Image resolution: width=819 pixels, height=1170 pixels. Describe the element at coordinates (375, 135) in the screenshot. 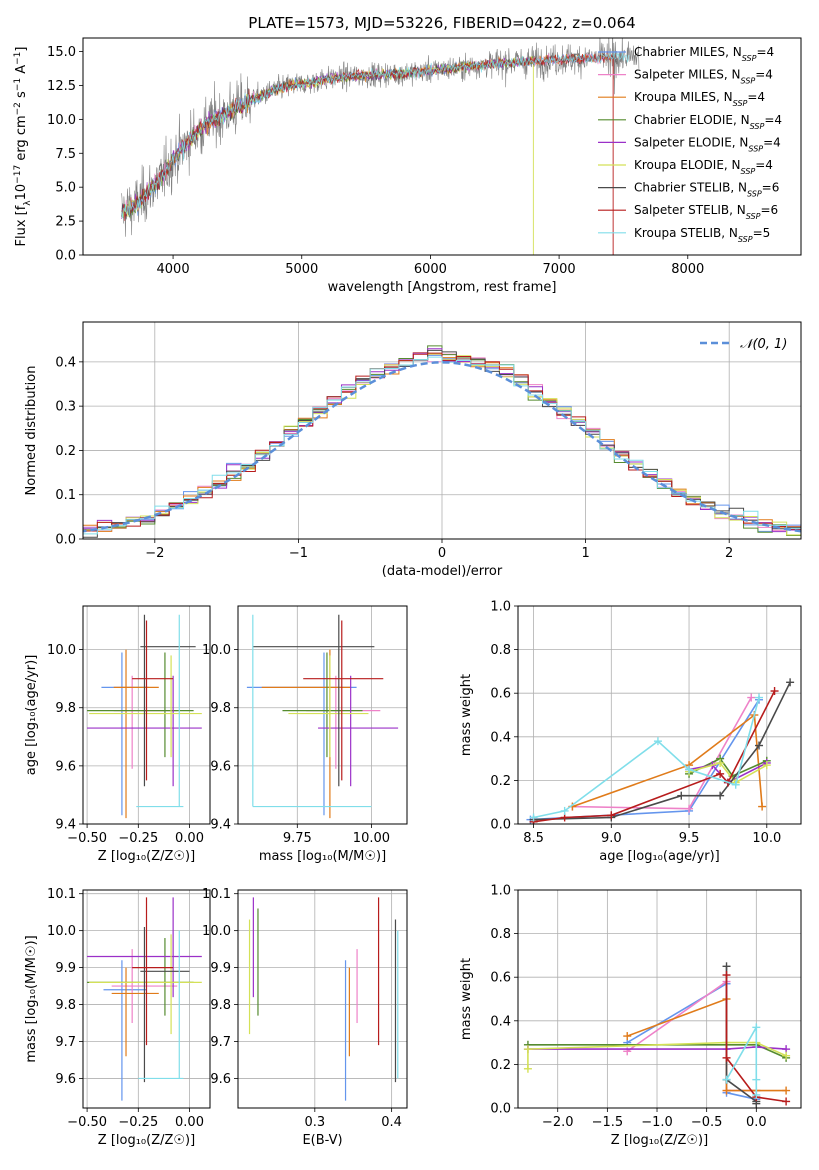

I see `model-spectrum-kroupa_stelib` at that location.